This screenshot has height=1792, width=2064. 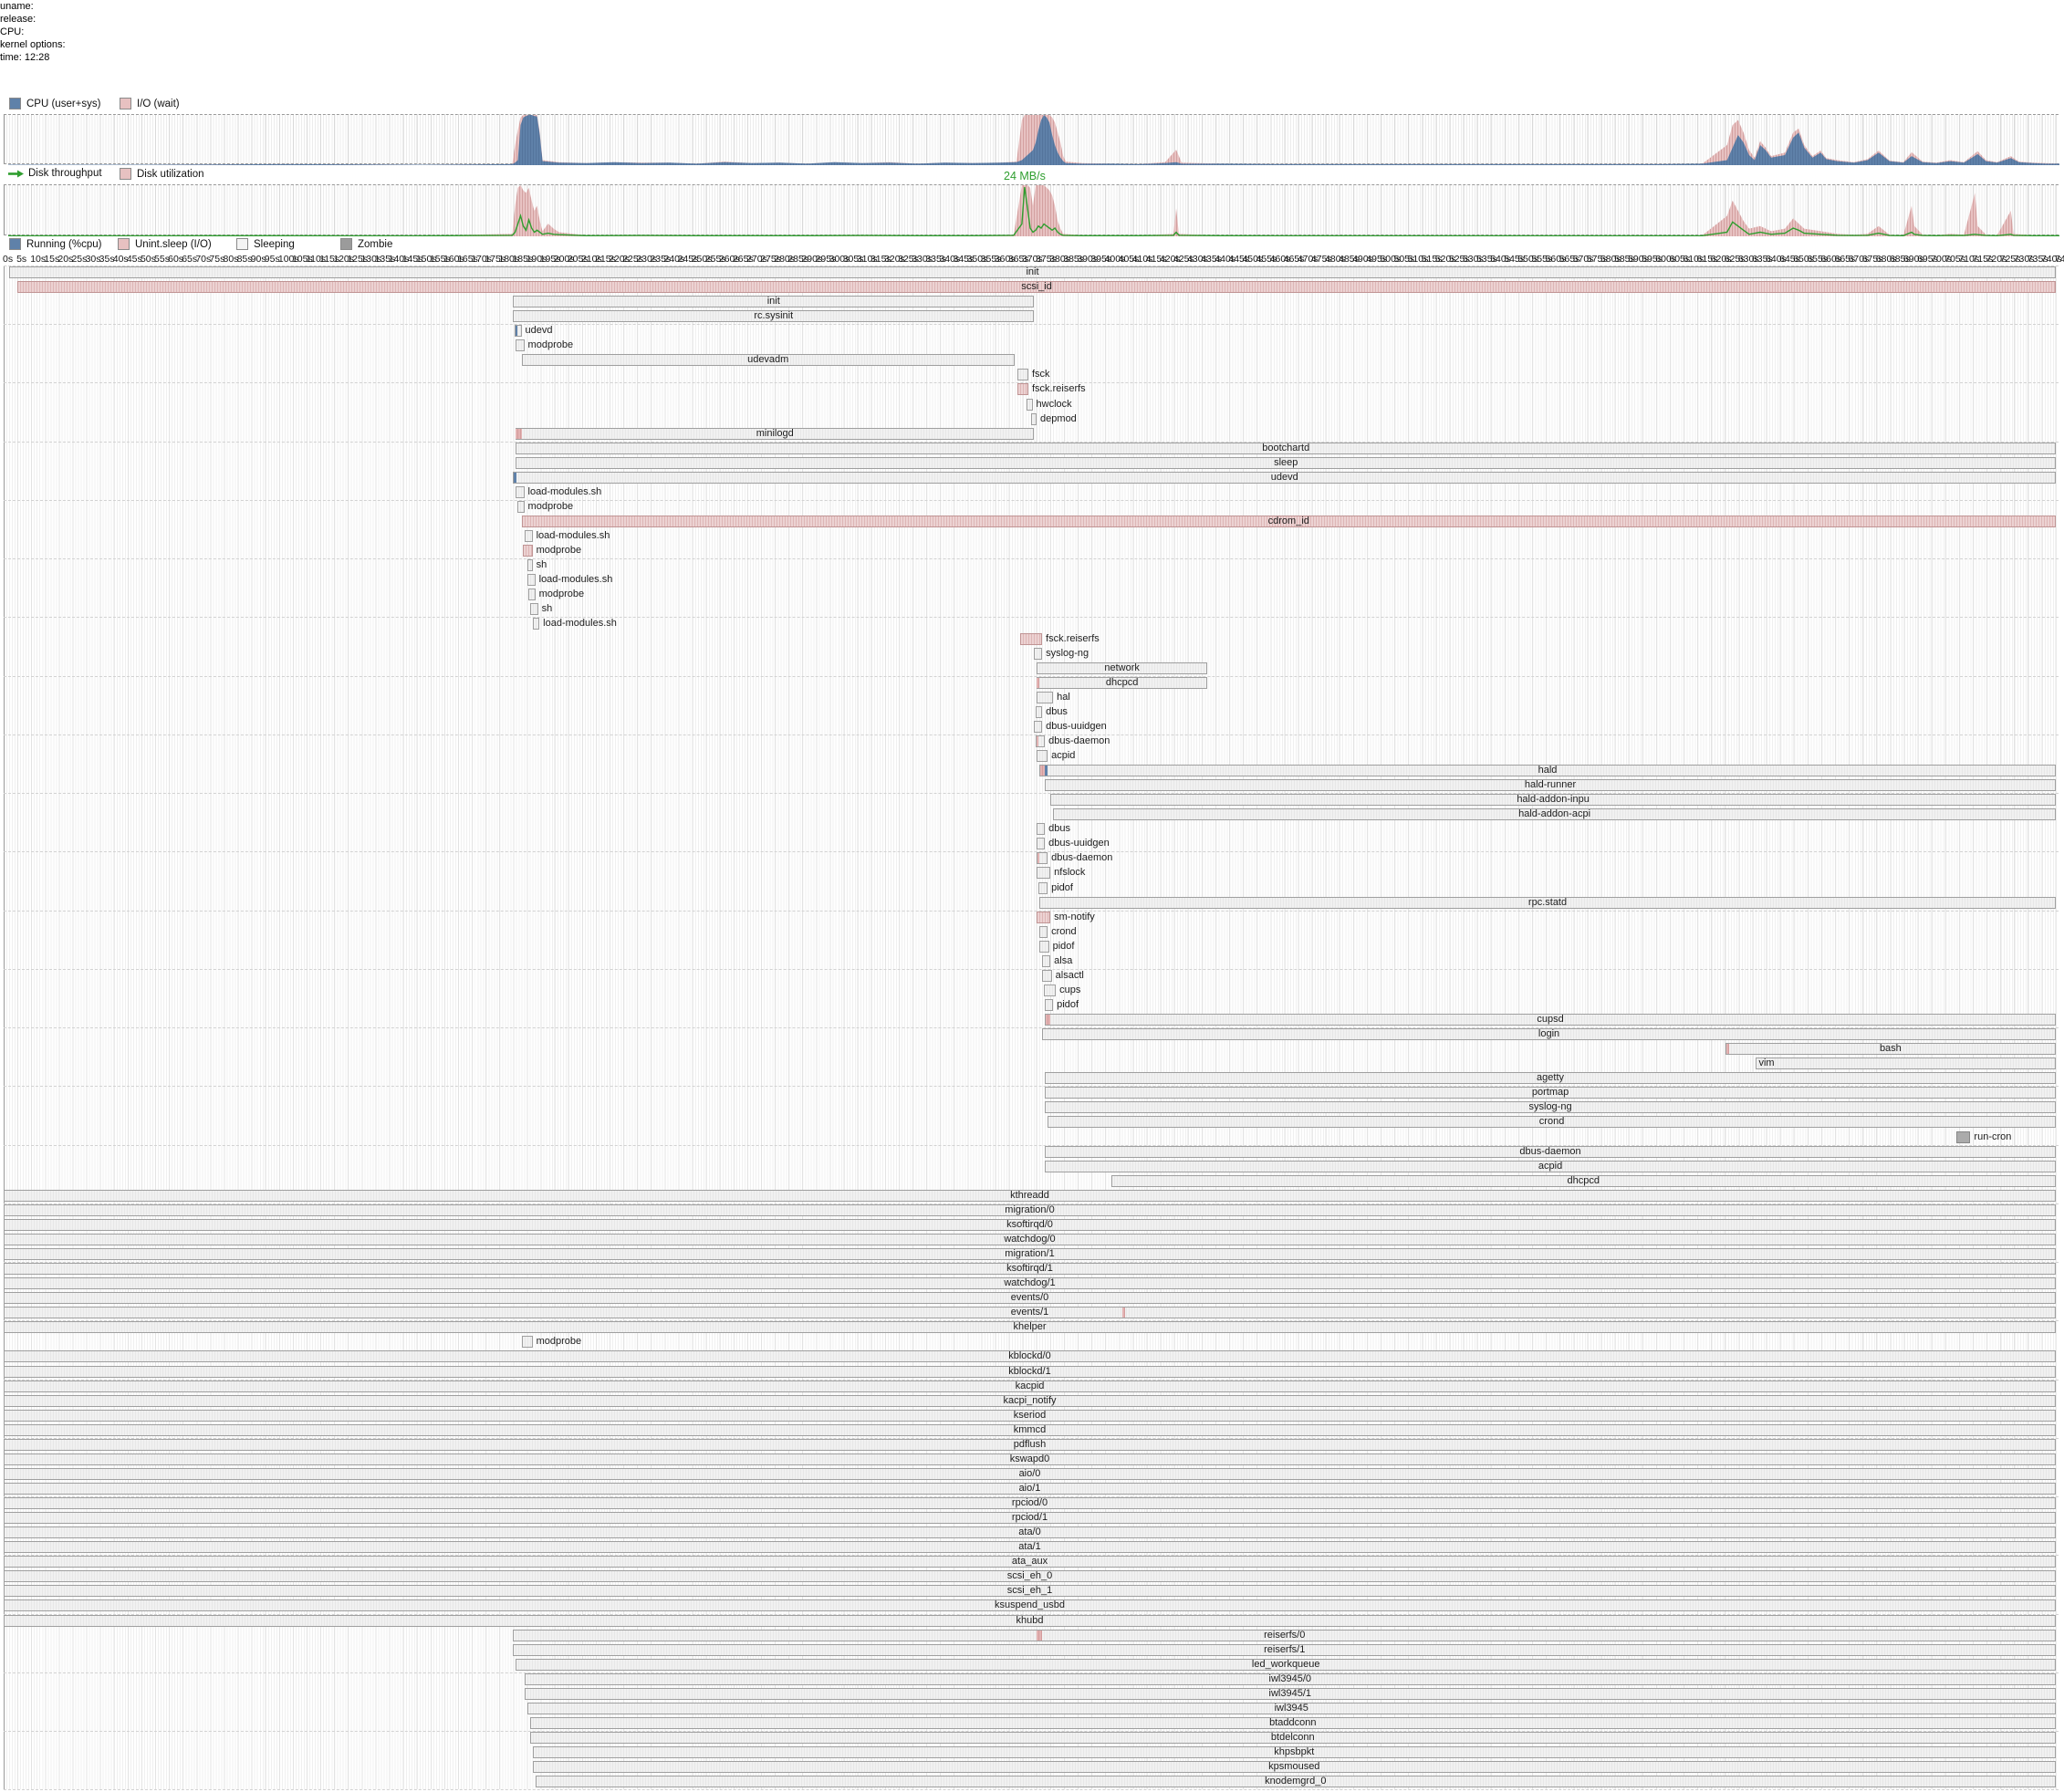 I want to click on time-tick-label: 145s, so click(x=412, y=259).